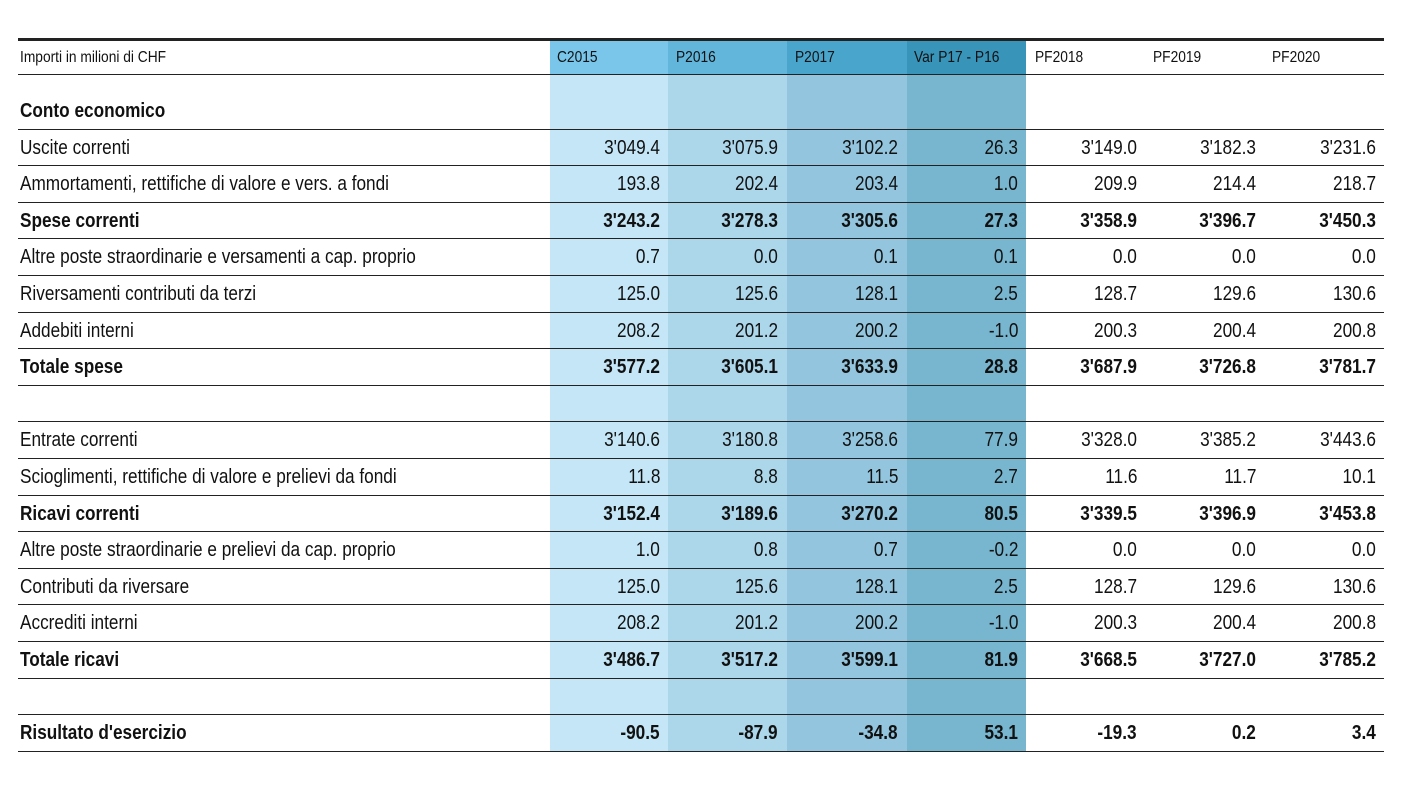 The height and width of the screenshot is (792, 1408). I want to click on cell-p2017: -34.8, so click(878, 733).